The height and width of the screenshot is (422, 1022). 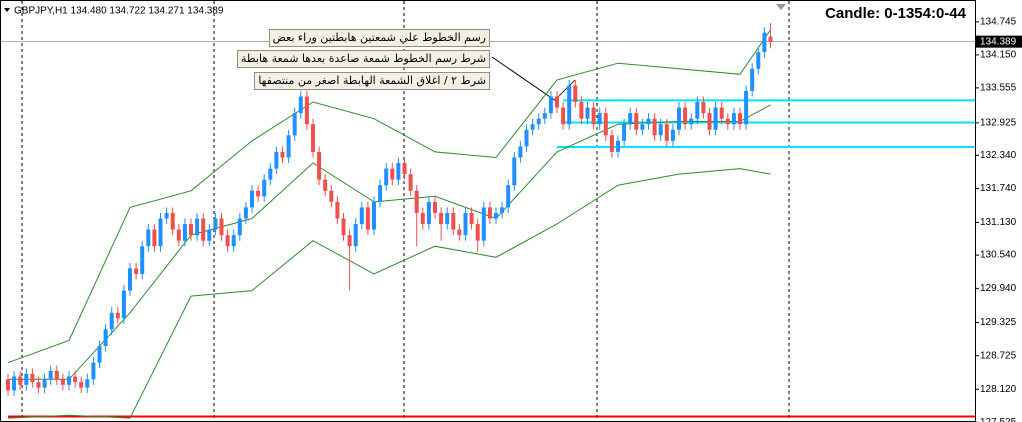 I want to click on price-label: 134.389, so click(x=998, y=41).